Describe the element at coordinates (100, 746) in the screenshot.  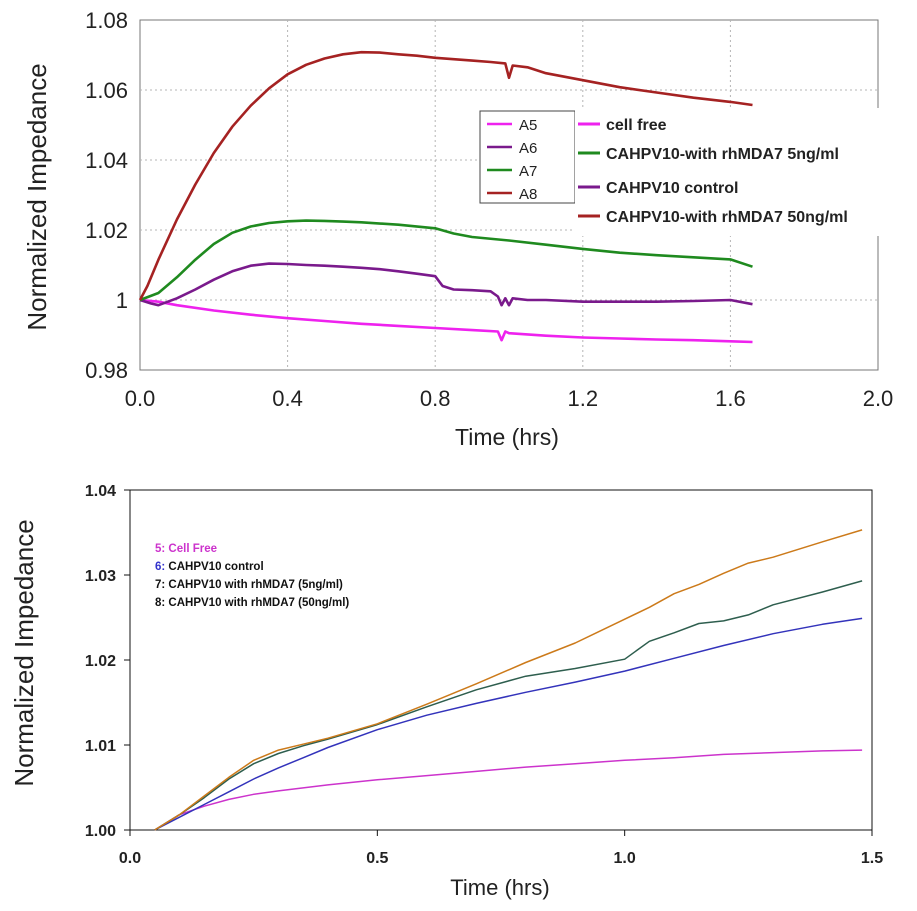
I see `y-tick-label: 1.01` at that location.